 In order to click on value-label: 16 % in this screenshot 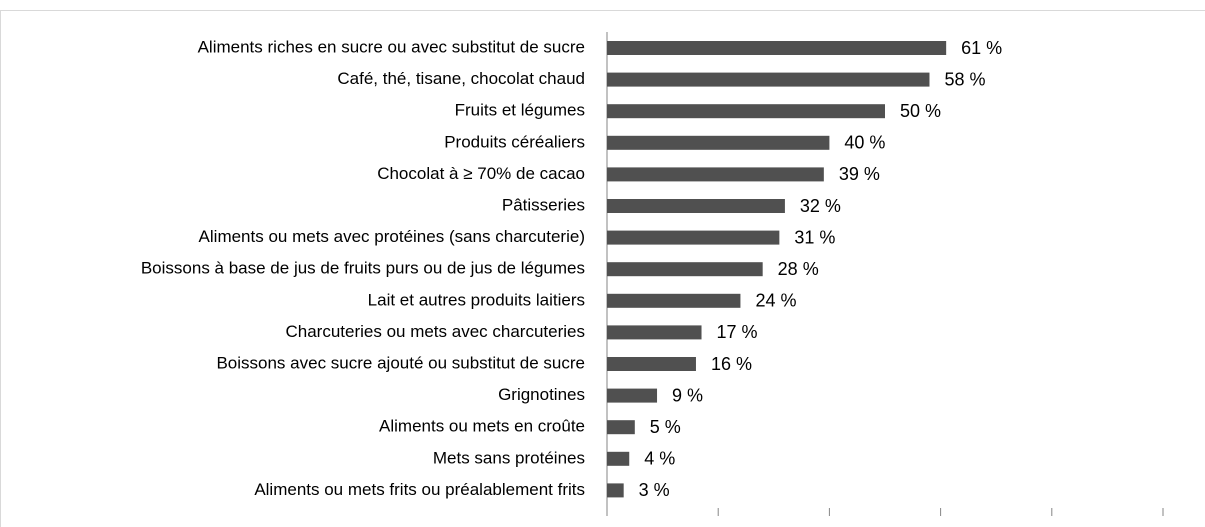, I will do `click(731, 364)`.